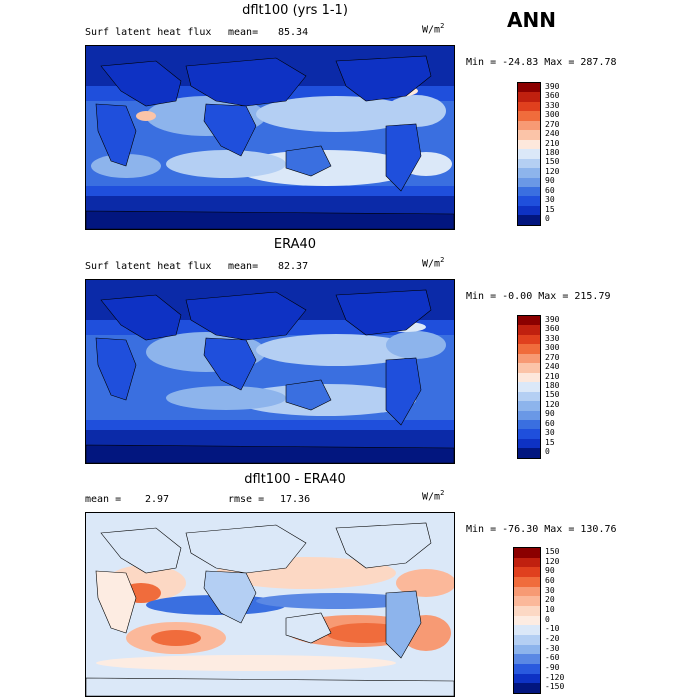  What do you see at coordinates (243, 32) in the screenshot?
I see `panel1-mean-label: mean=` at bounding box center [243, 32].